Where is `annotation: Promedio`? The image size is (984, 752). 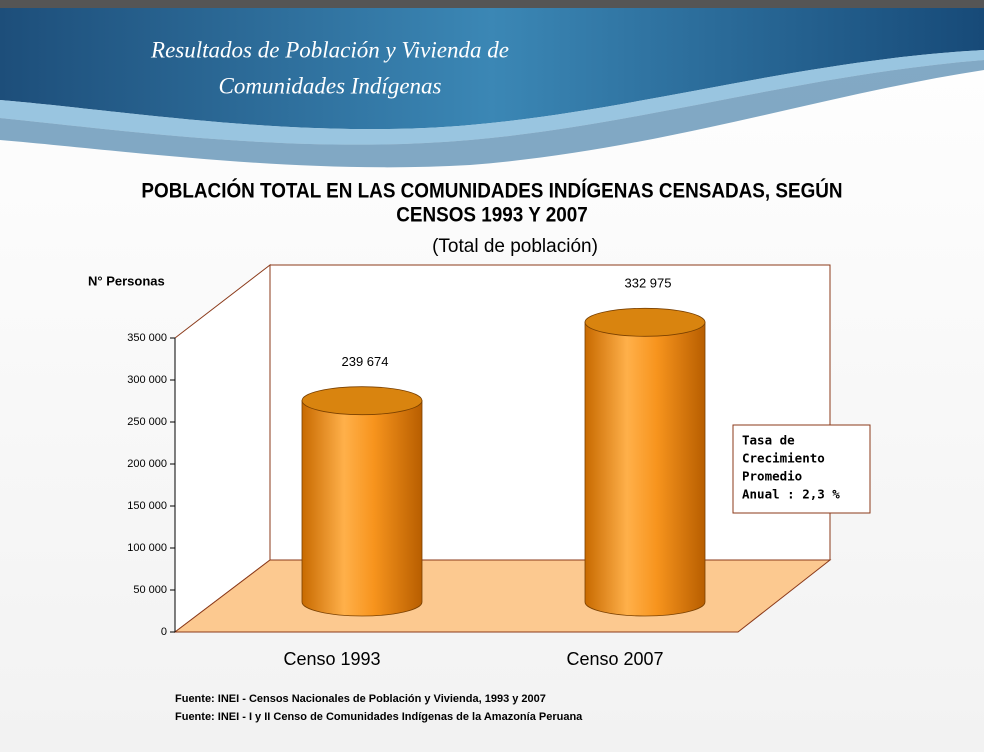
annotation: Promedio is located at coordinates (772, 476).